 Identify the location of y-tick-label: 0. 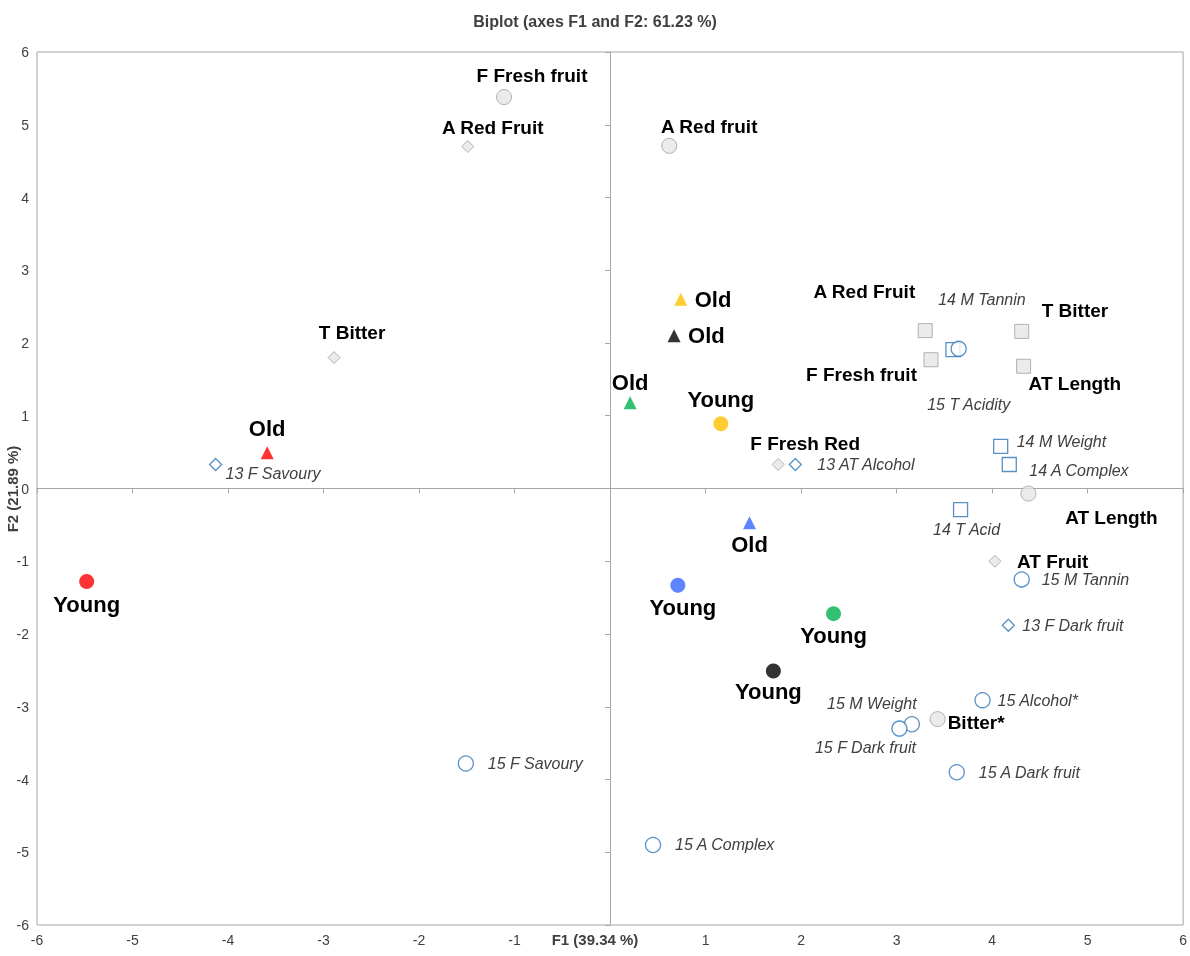
(25, 488).